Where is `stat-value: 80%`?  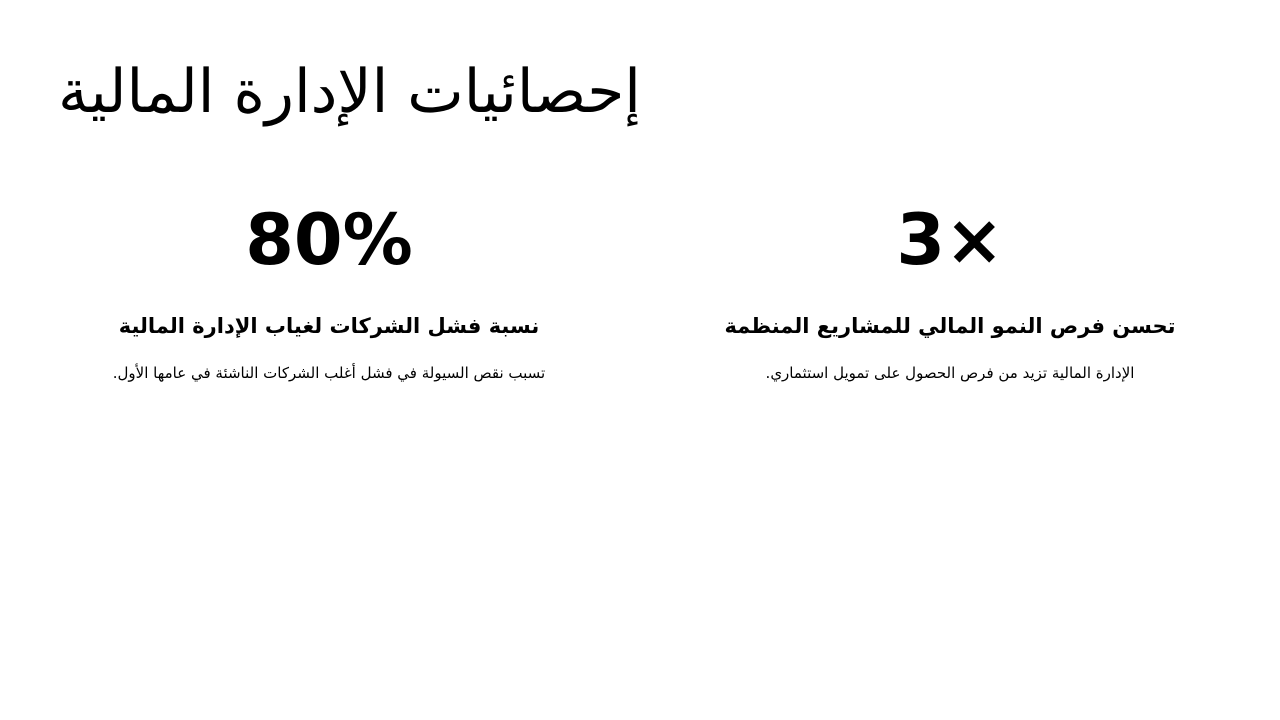 stat-value: 80% is located at coordinates (329, 240).